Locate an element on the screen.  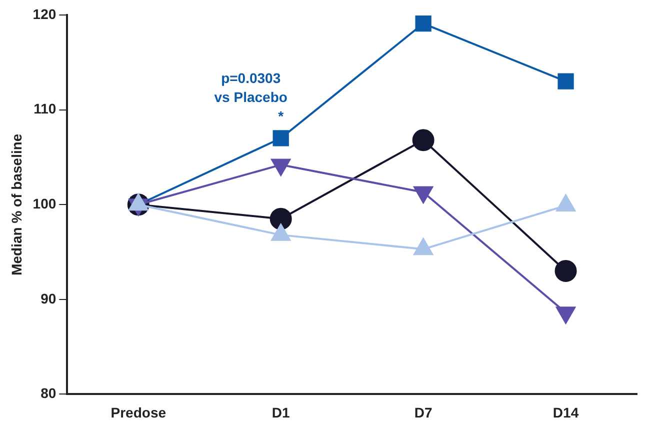
y-tick-label: 110 is located at coordinates (45, 108).